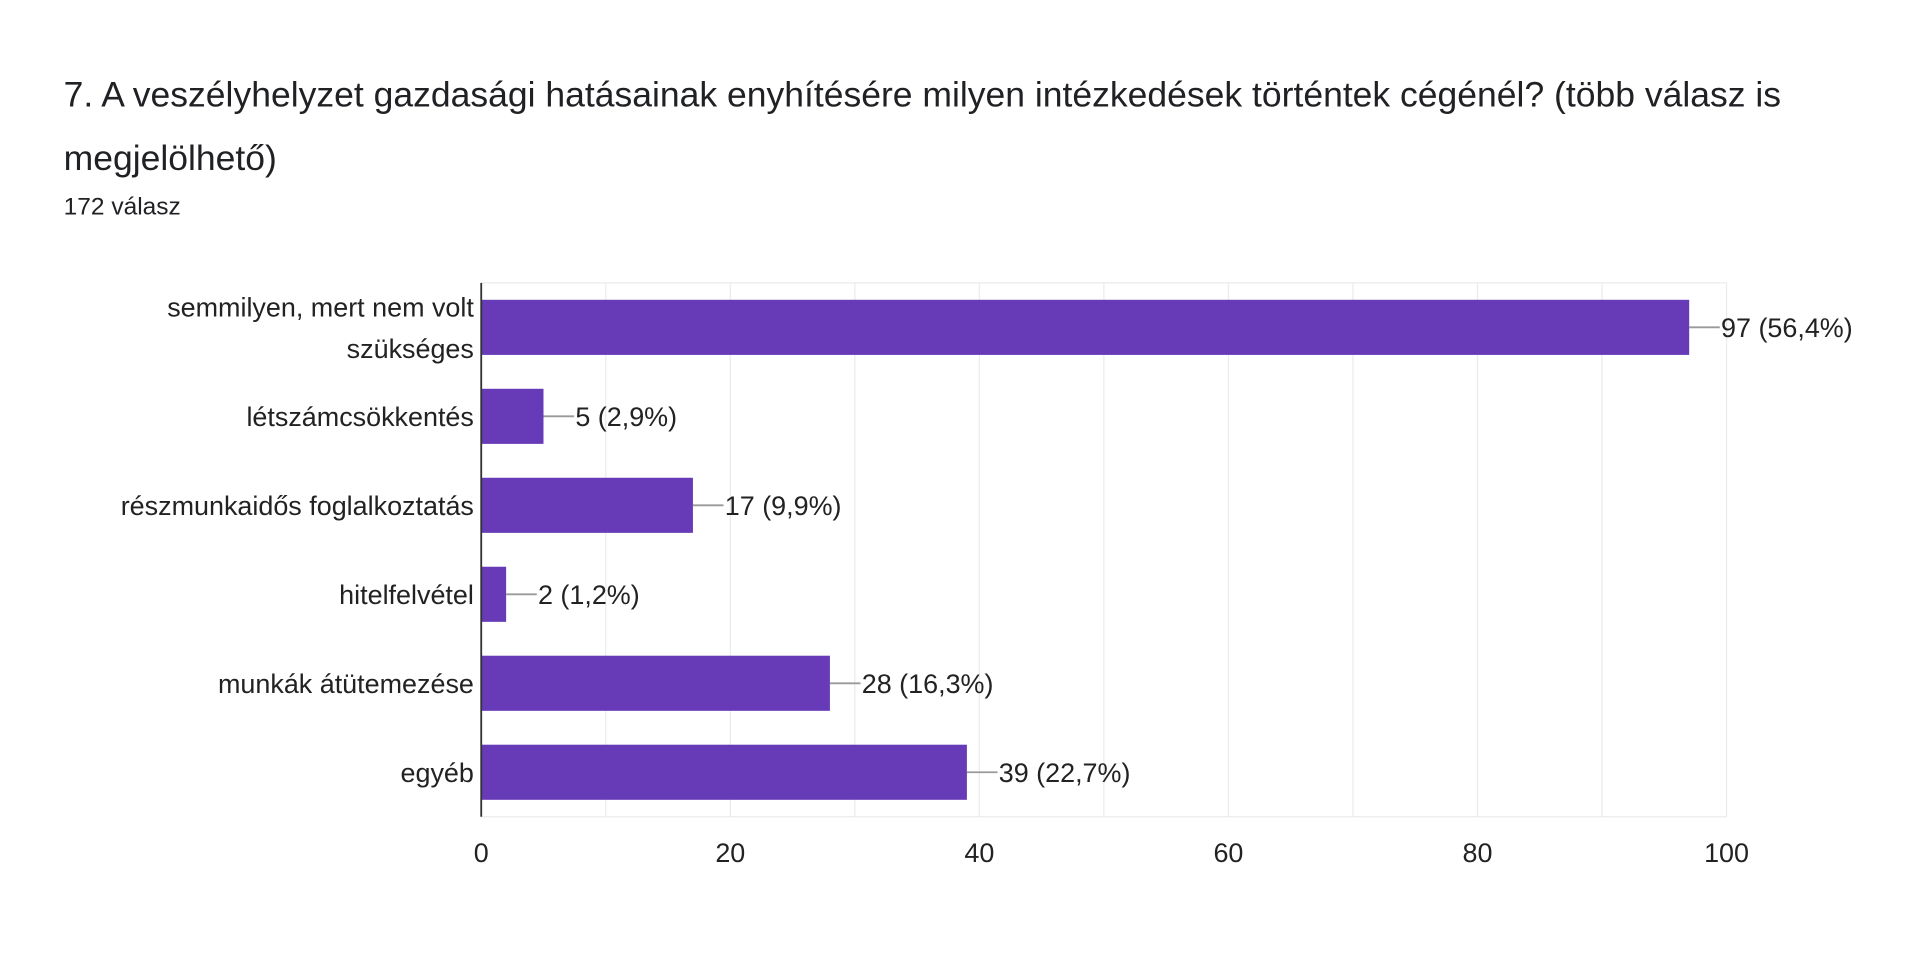 The height and width of the screenshot is (975, 1920). What do you see at coordinates (730, 853) in the screenshot?
I see `x-tick-label: 20` at bounding box center [730, 853].